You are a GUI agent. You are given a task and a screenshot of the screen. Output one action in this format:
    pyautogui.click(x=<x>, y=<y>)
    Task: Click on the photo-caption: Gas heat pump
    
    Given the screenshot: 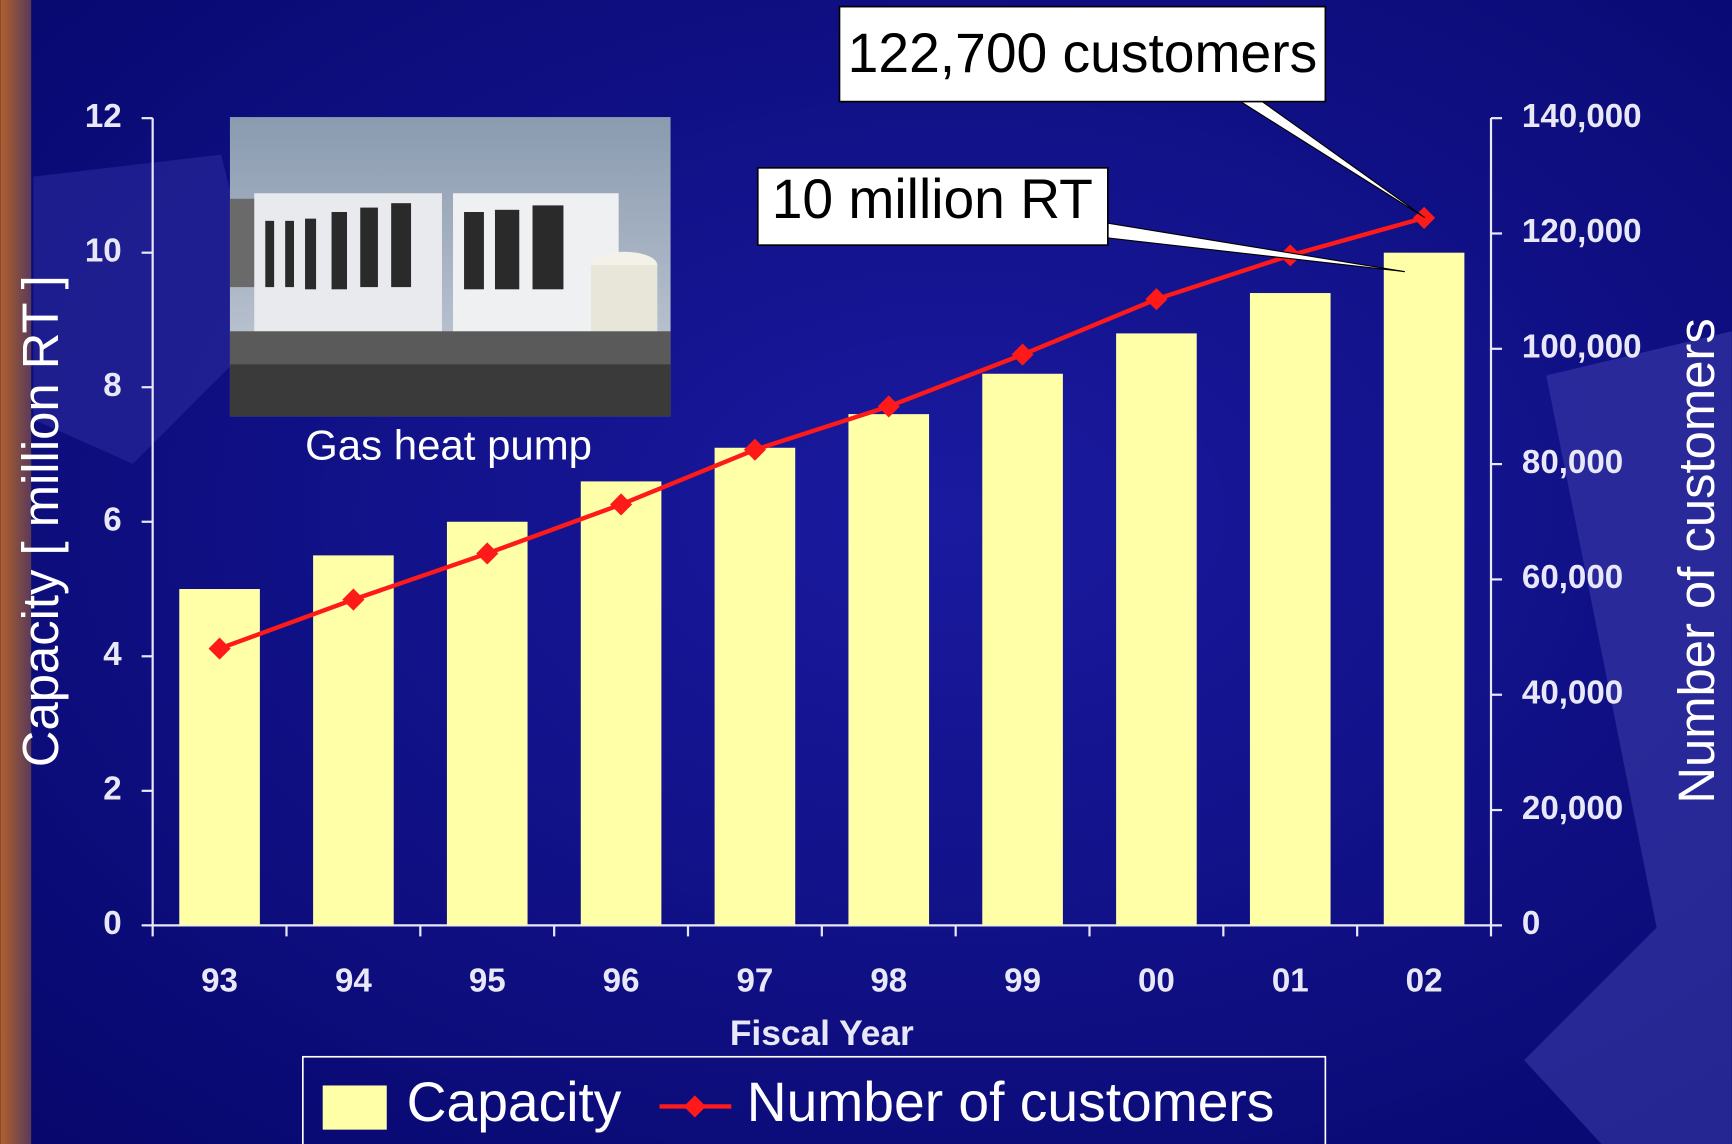 What is the action you would take?
    pyautogui.click(x=448, y=444)
    